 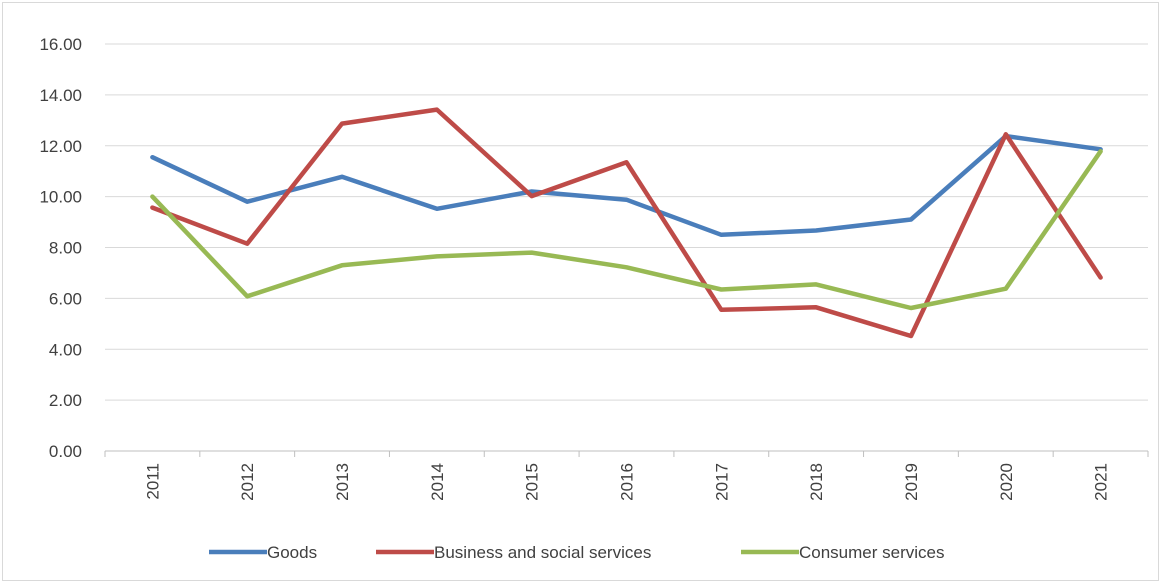 I want to click on x-tick-label: 2017, so click(x=721, y=482).